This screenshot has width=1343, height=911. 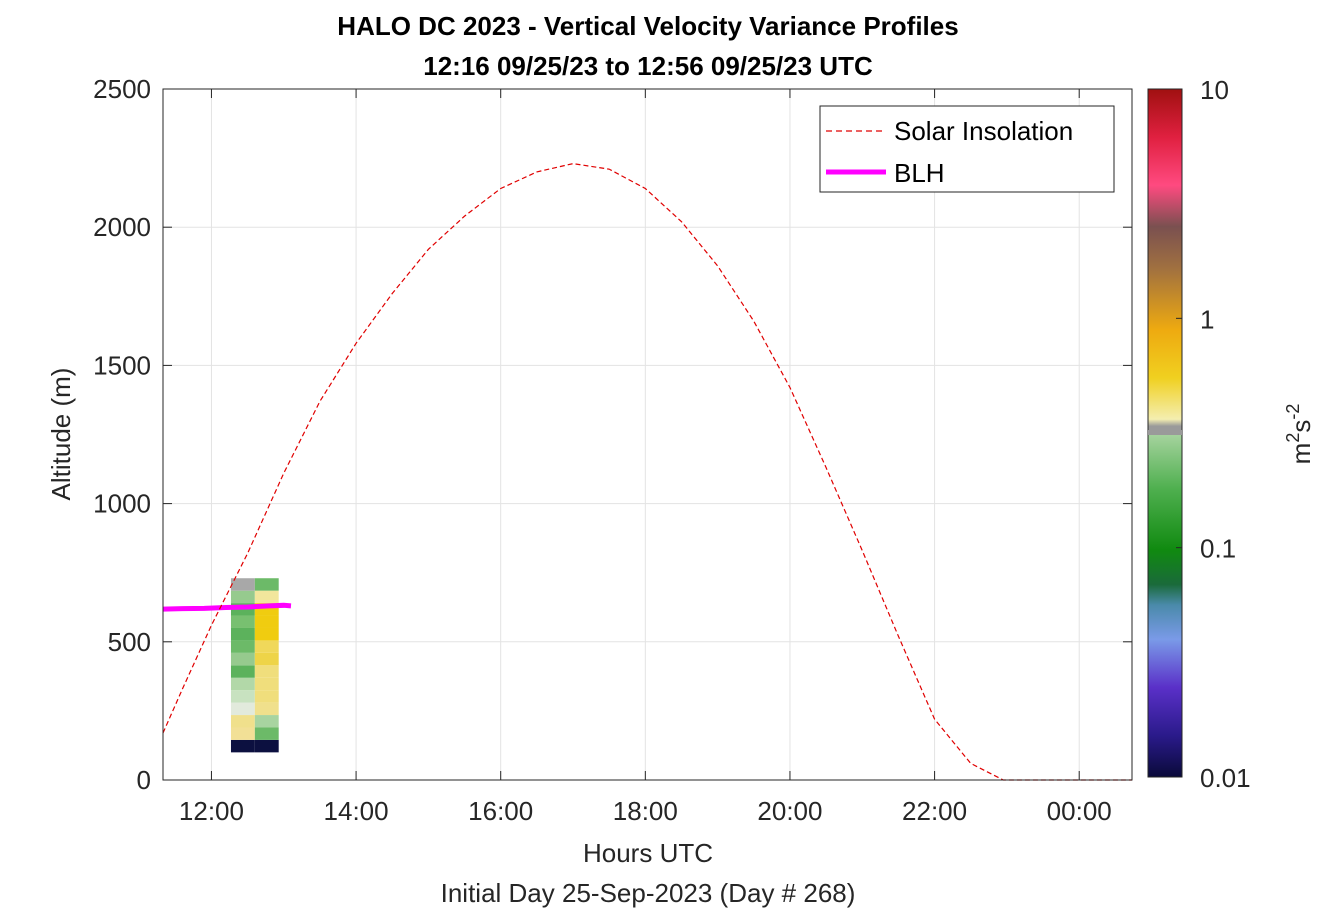 What do you see at coordinates (1293, 438) in the screenshot?
I see `colorbar-label-exp1: 2` at bounding box center [1293, 438].